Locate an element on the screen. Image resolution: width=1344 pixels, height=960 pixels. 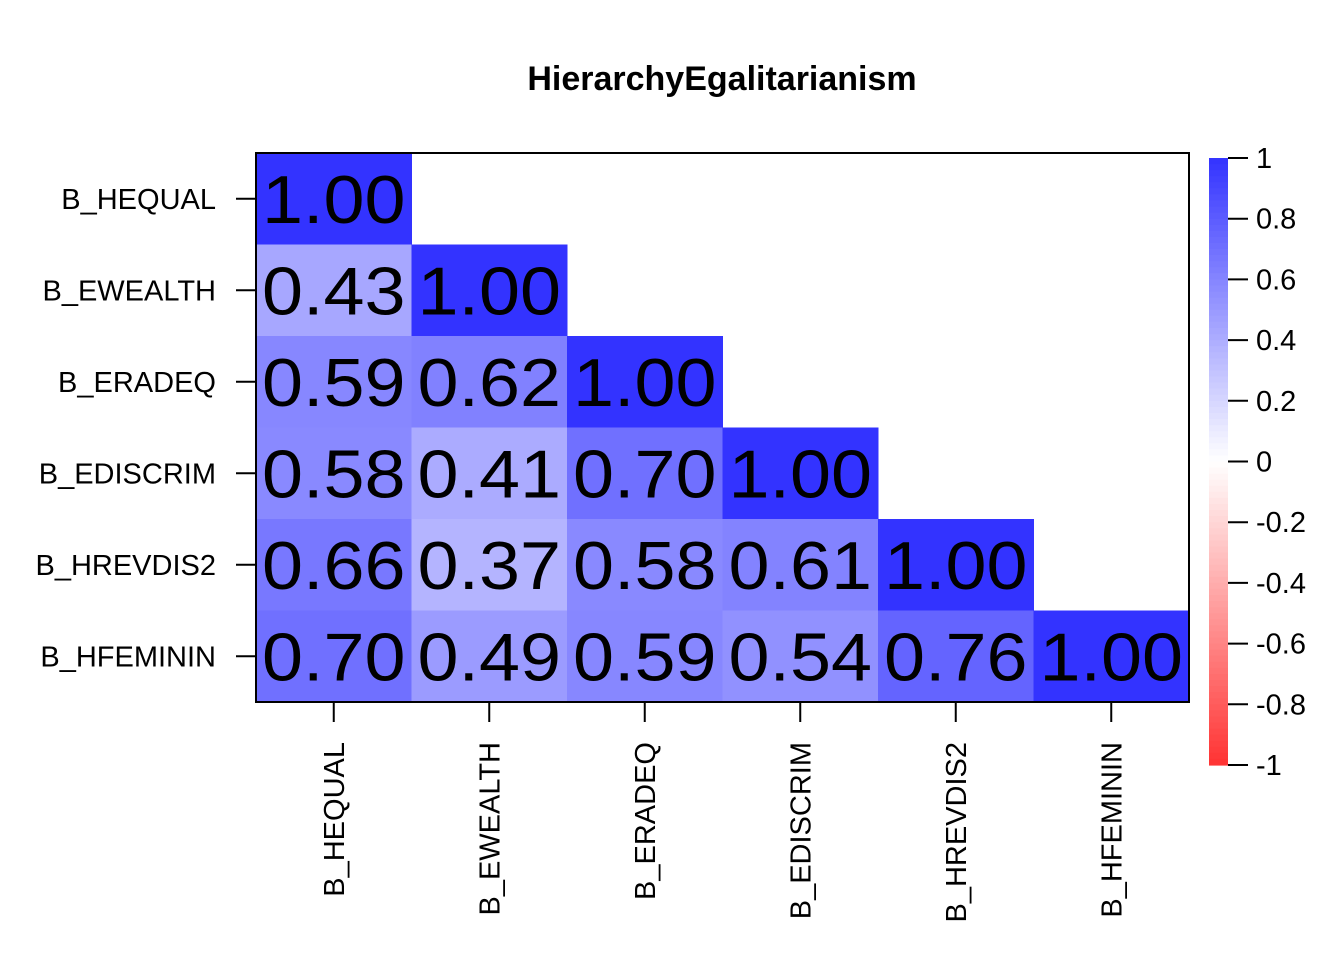
column-tick-label: B_HEQUAL is located at coordinates (335, 819).